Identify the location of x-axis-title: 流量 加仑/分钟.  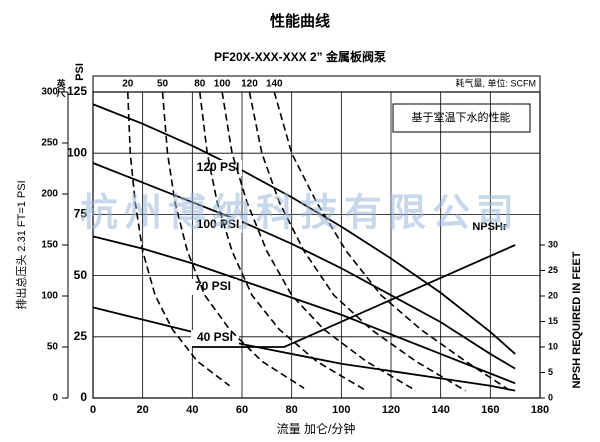
(316, 428).